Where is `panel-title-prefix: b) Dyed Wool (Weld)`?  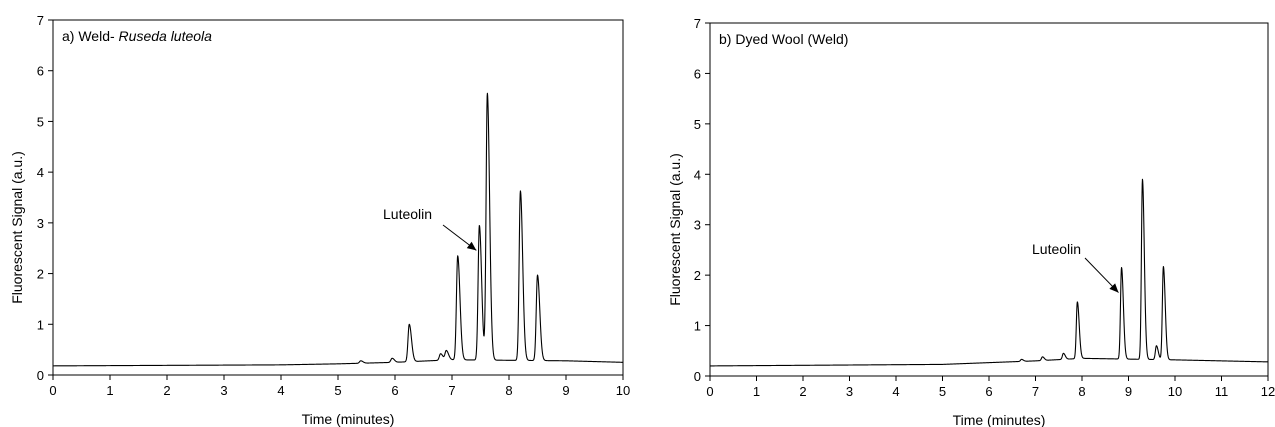 panel-title-prefix: b) Dyed Wool (Weld) is located at coordinates (783, 39).